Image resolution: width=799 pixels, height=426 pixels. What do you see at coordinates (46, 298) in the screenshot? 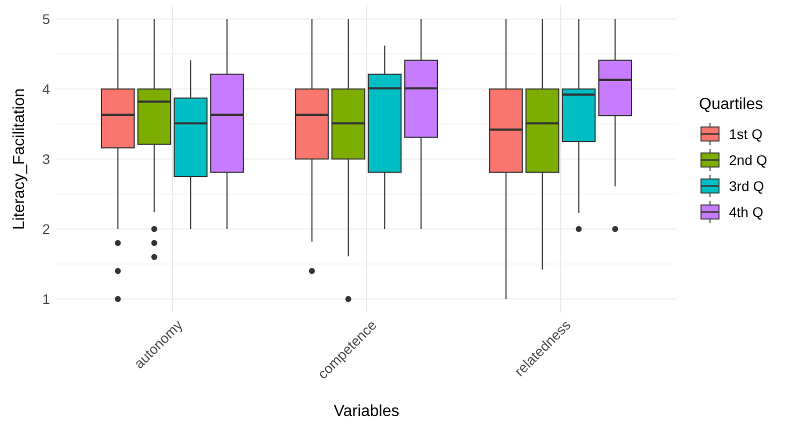
I see `y-tick-label: 1` at bounding box center [46, 298].